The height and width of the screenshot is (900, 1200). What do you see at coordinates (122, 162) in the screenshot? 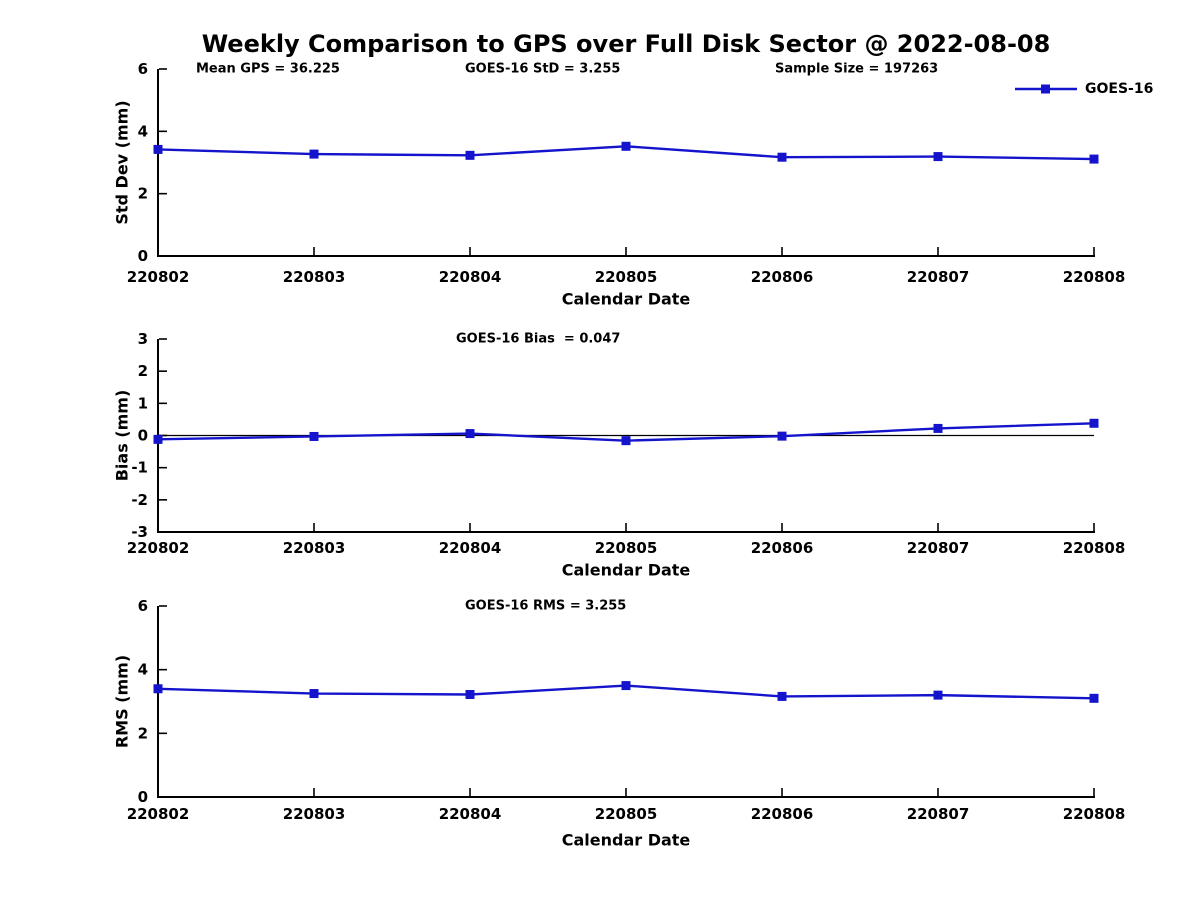
I see `y-axis-label: Std Dev (mm)` at bounding box center [122, 162].